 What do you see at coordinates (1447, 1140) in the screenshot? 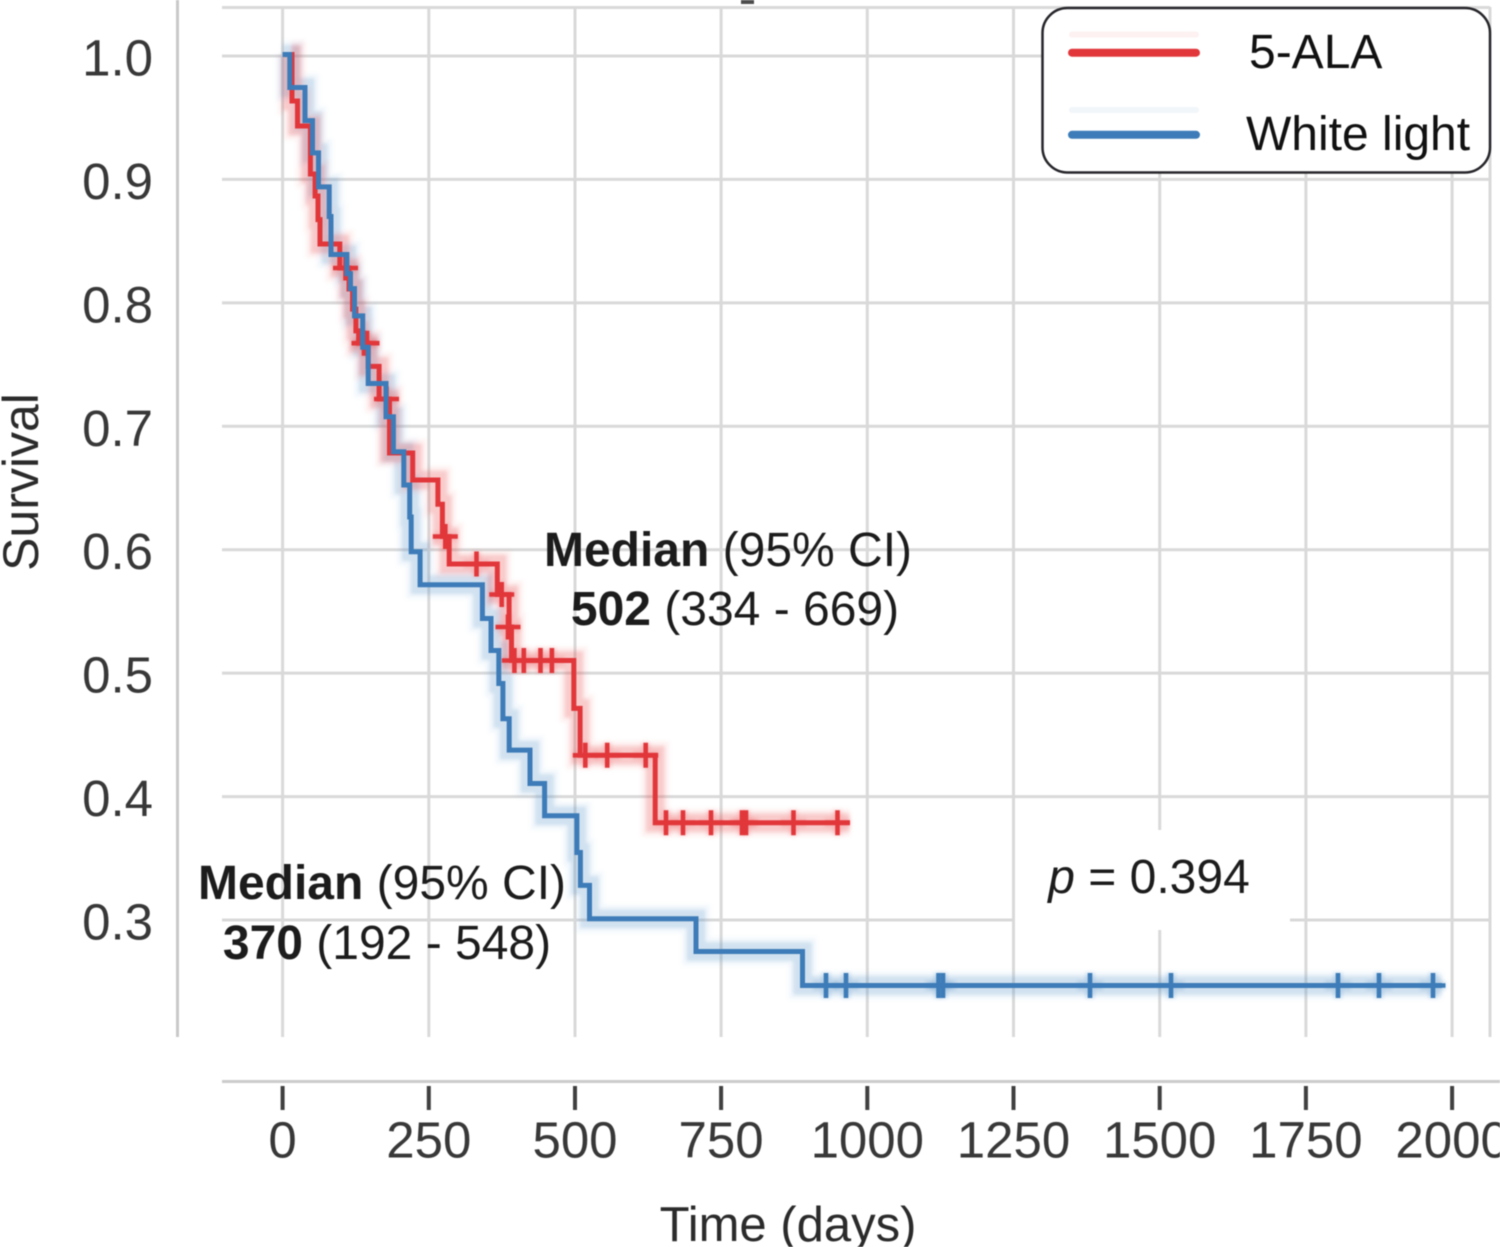
I see `svg-text: 2000` at bounding box center [1447, 1140].